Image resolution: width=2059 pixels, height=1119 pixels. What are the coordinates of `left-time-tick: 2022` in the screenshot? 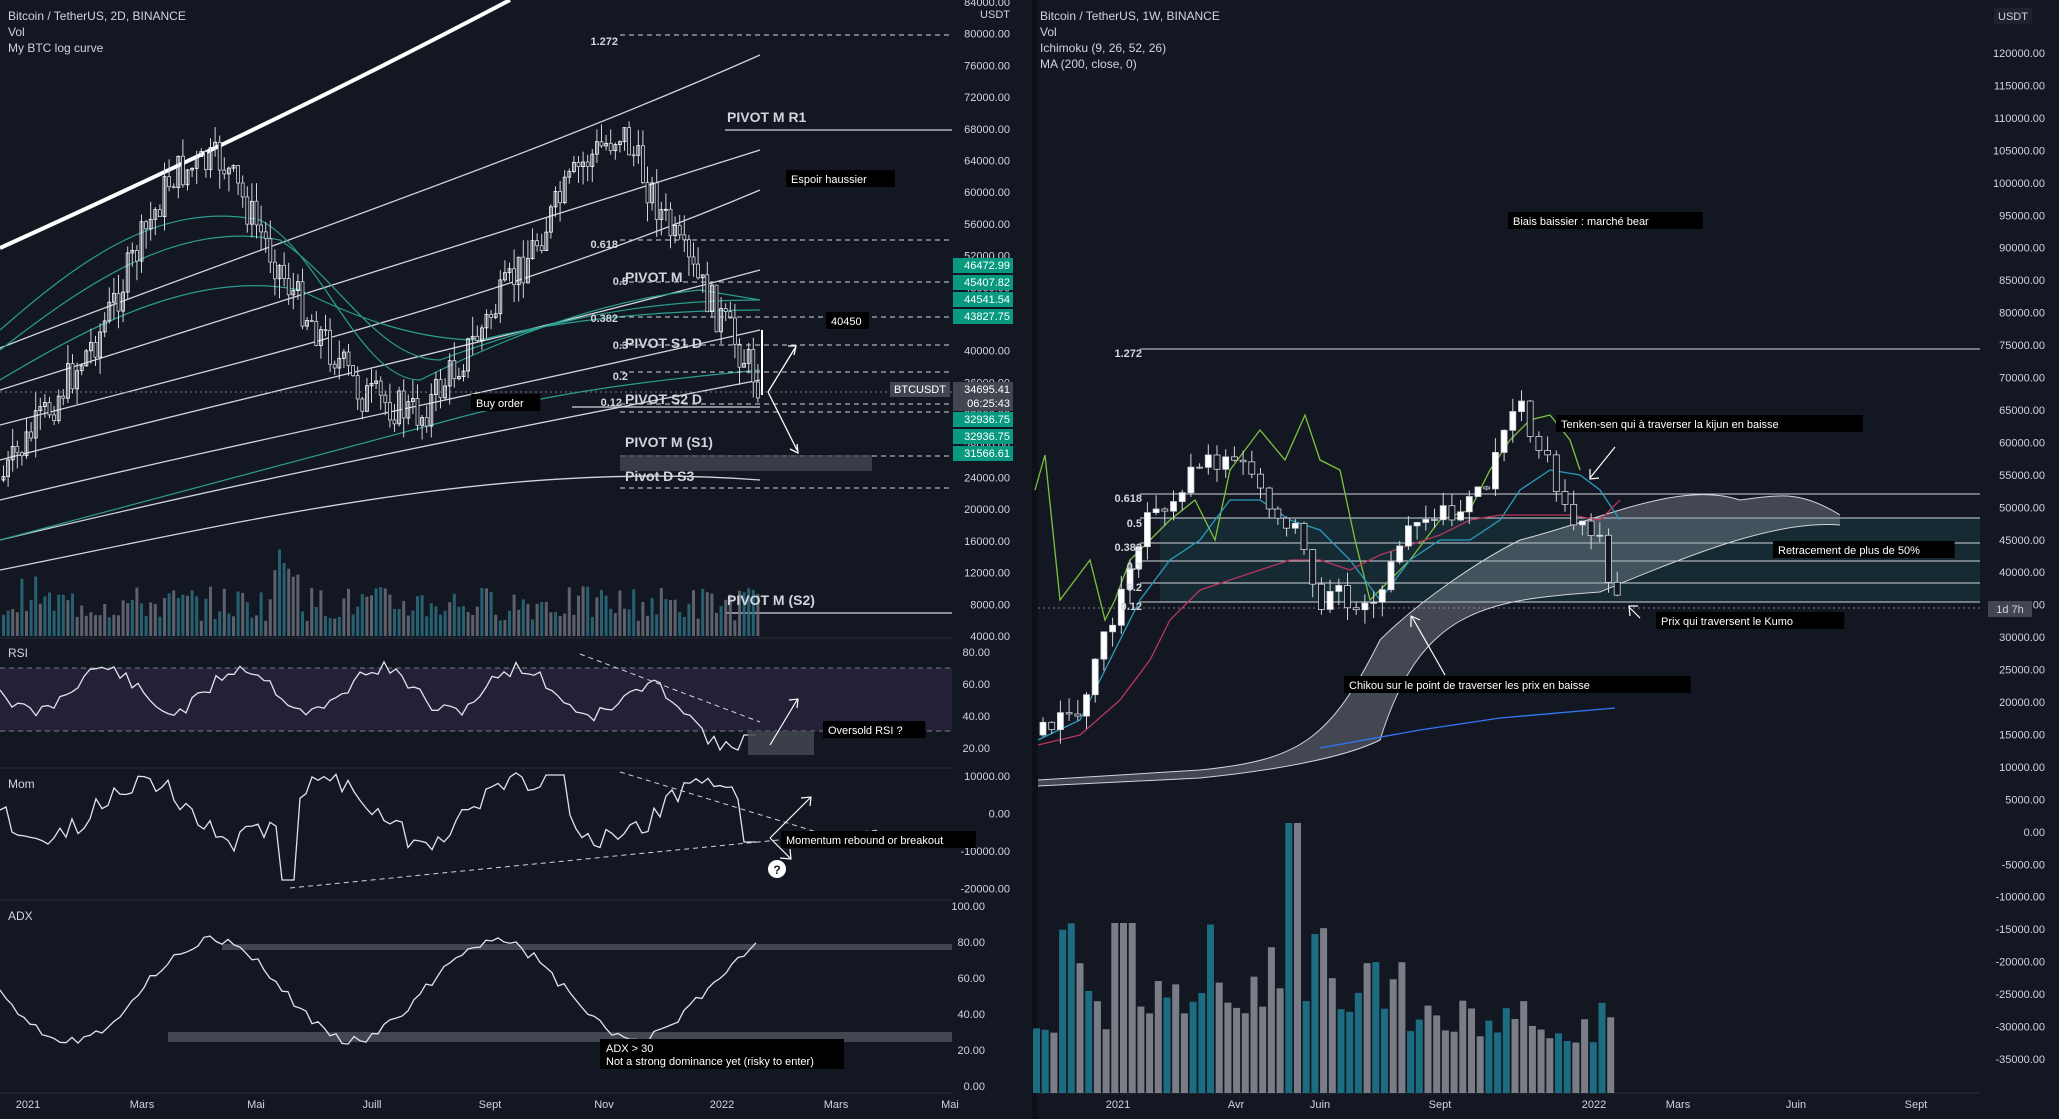 It's located at (722, 1105).